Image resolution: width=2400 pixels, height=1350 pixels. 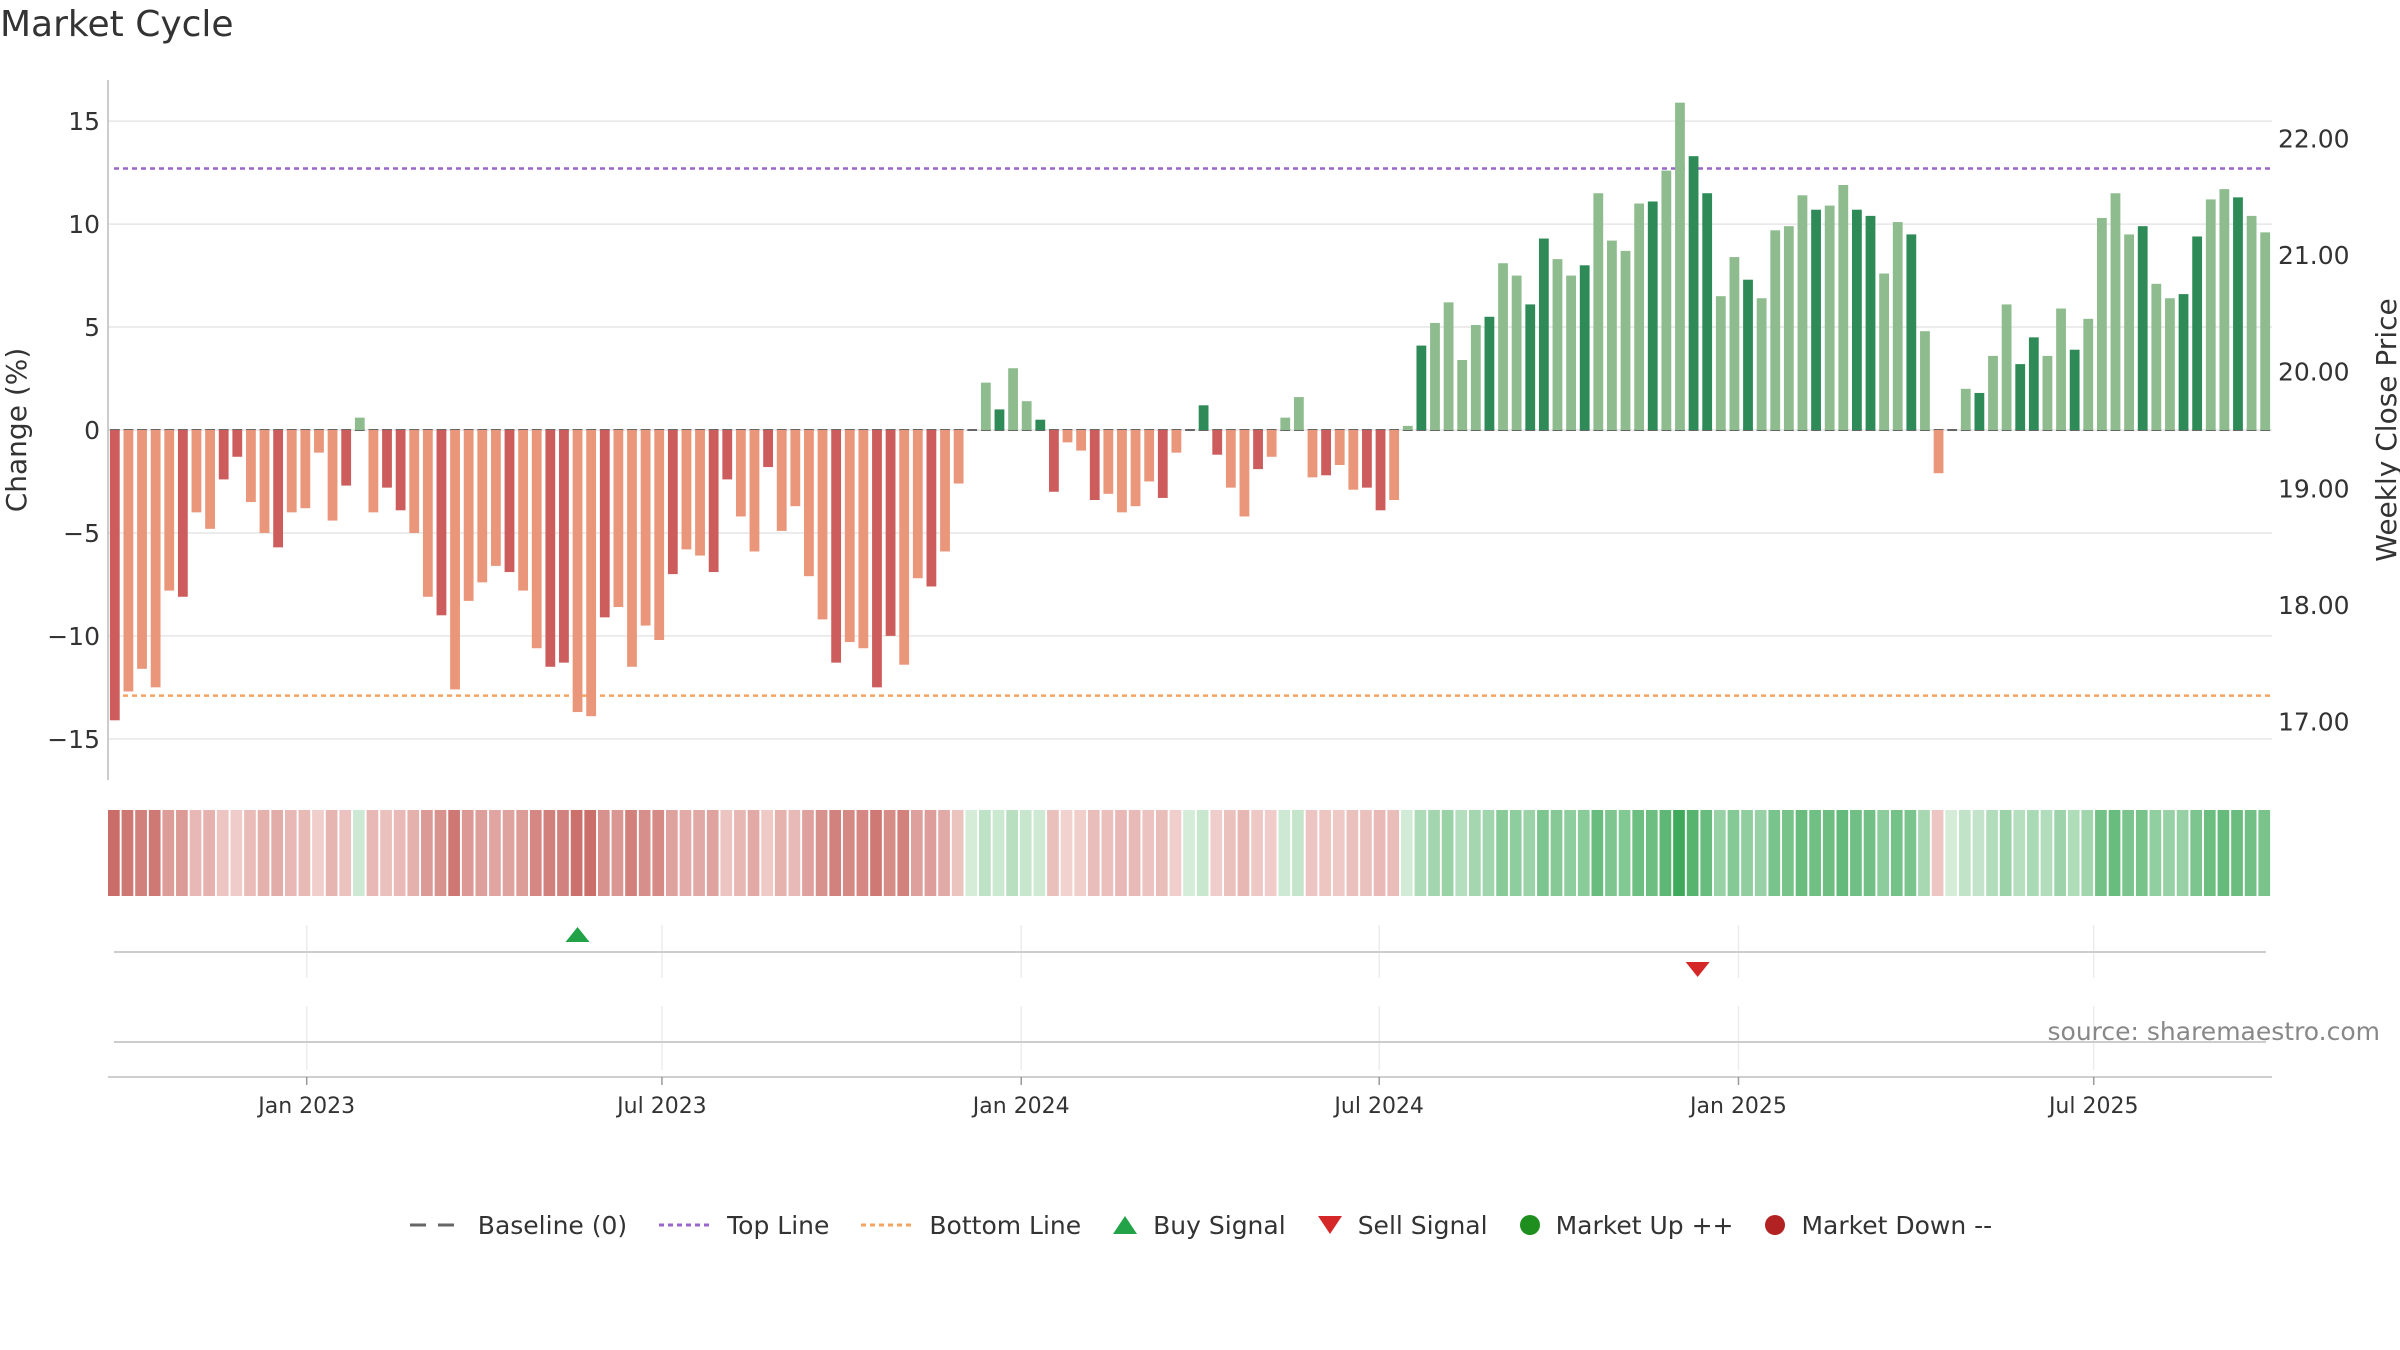 What do you see at coordinates (2314, 372) in the screenshot?
I see `y2-tick-label: 20.00` at bounding box center [2314, 372].